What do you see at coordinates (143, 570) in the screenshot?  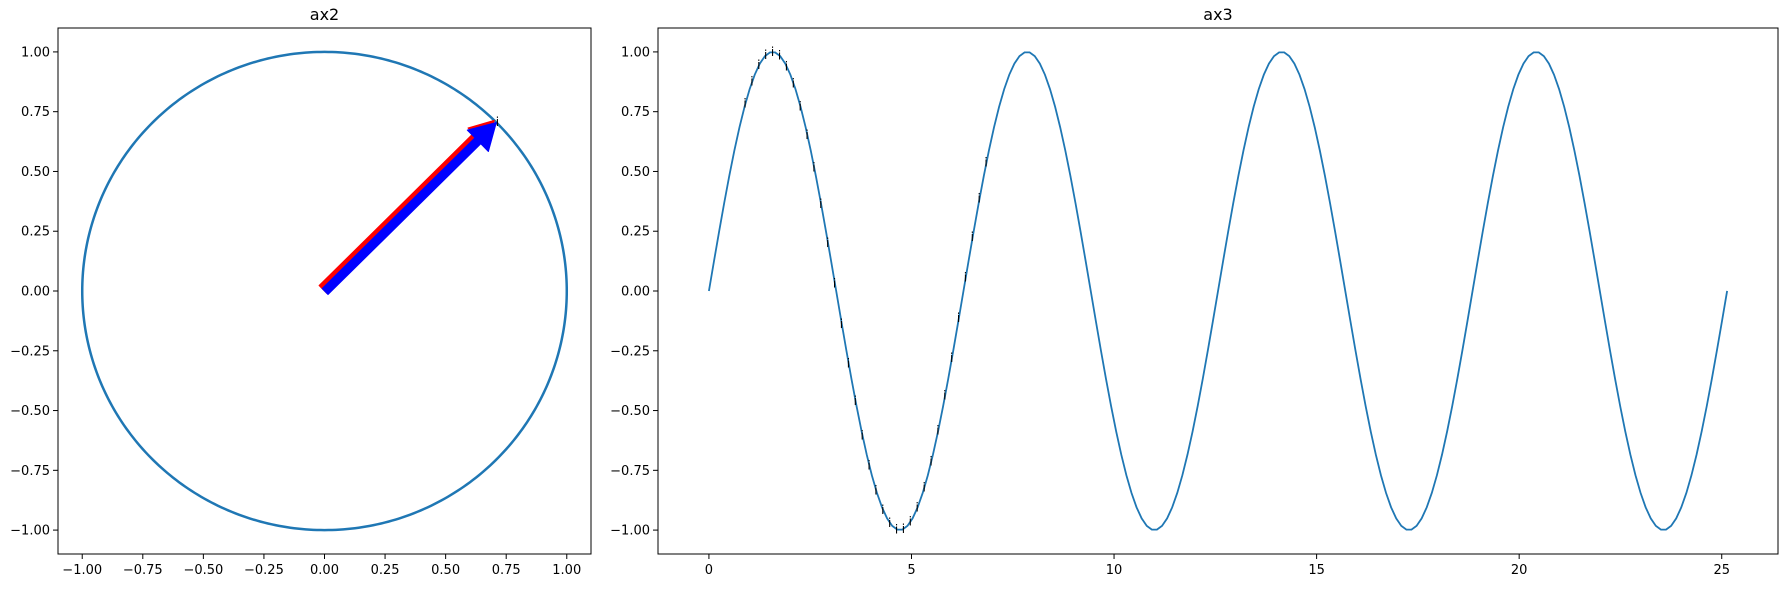 I see `ax2-xtick-label: −0.75` at bounding box center [143, 570].